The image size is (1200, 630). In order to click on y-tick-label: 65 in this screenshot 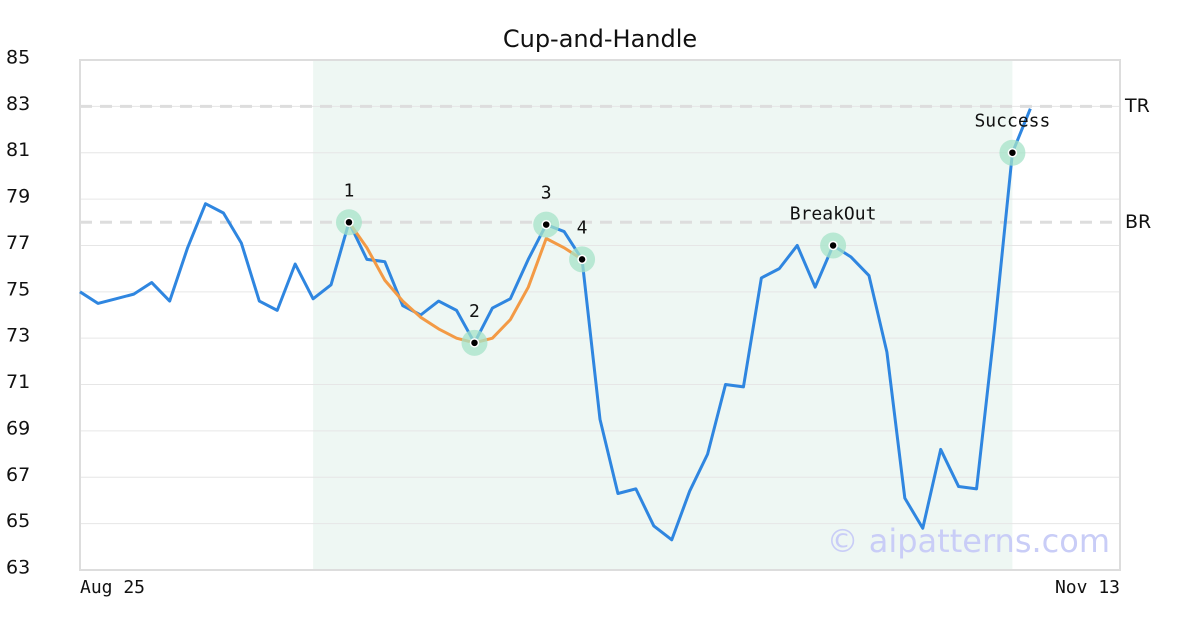, I will do `click(18, 521)`.